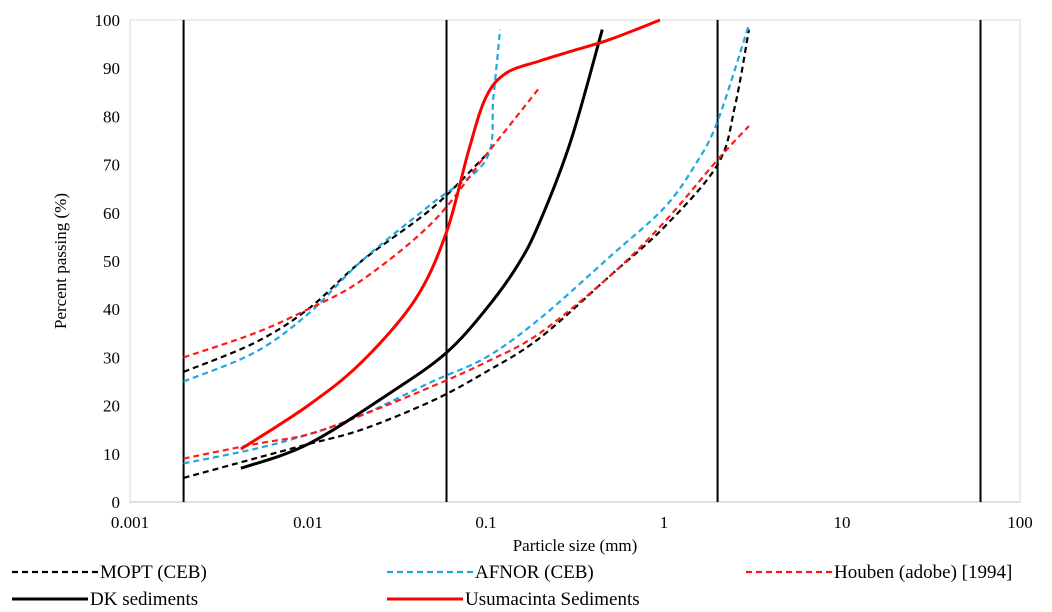 Image resolution: width=1052 pixels, height=612 pixels. Describe the element at coordinates (111, 454) in the screenshot. I see `y-tick-label: 10` at that location.